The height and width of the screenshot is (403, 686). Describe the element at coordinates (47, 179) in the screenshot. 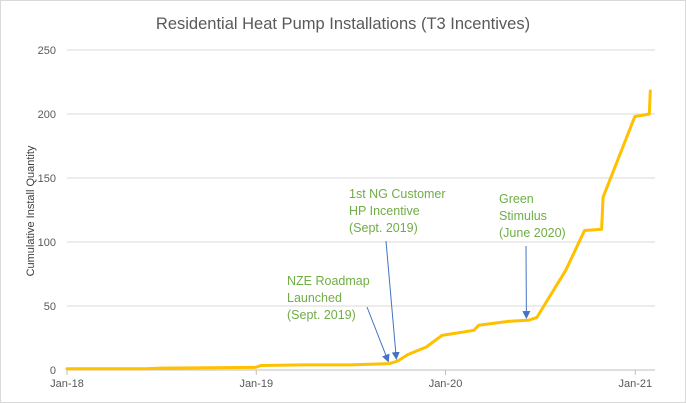

I see `y-tick-label: 150` at that location.